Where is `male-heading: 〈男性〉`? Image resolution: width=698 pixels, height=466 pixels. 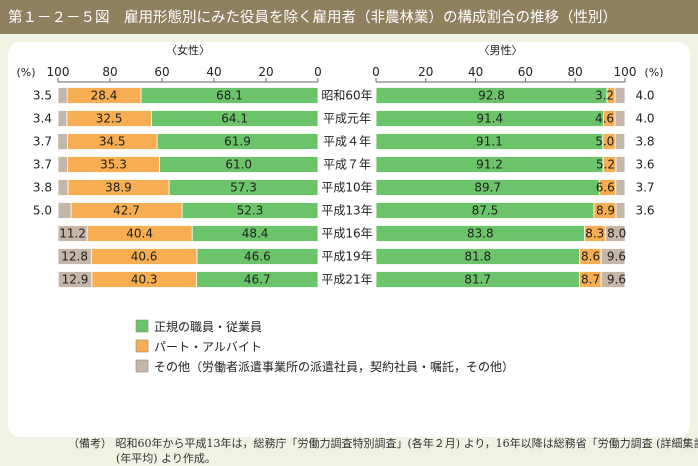 male-heading: 〈男性〉 is located at coordinates (501, 50).